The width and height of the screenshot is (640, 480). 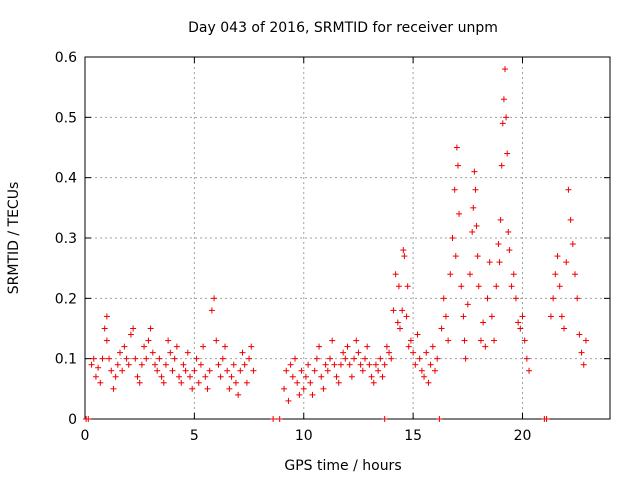 What do you see at coordinates (85, 436) in the screenshot?
I see `x-tick-label: 0` at bounding box center [85, 436].